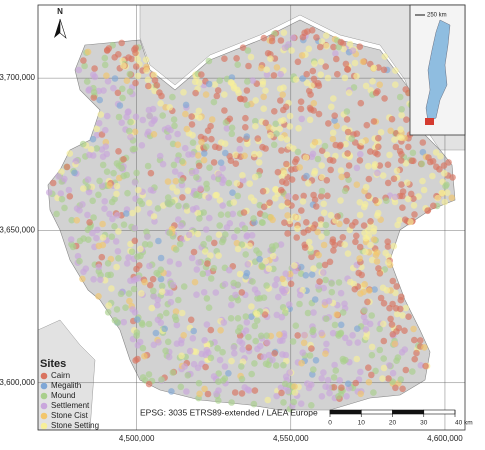 This screenshot has height=450, width=485. Describe the element at coordinates (75, 425) in the screenshot. I see `legend-label: Stone Setting` at that location.